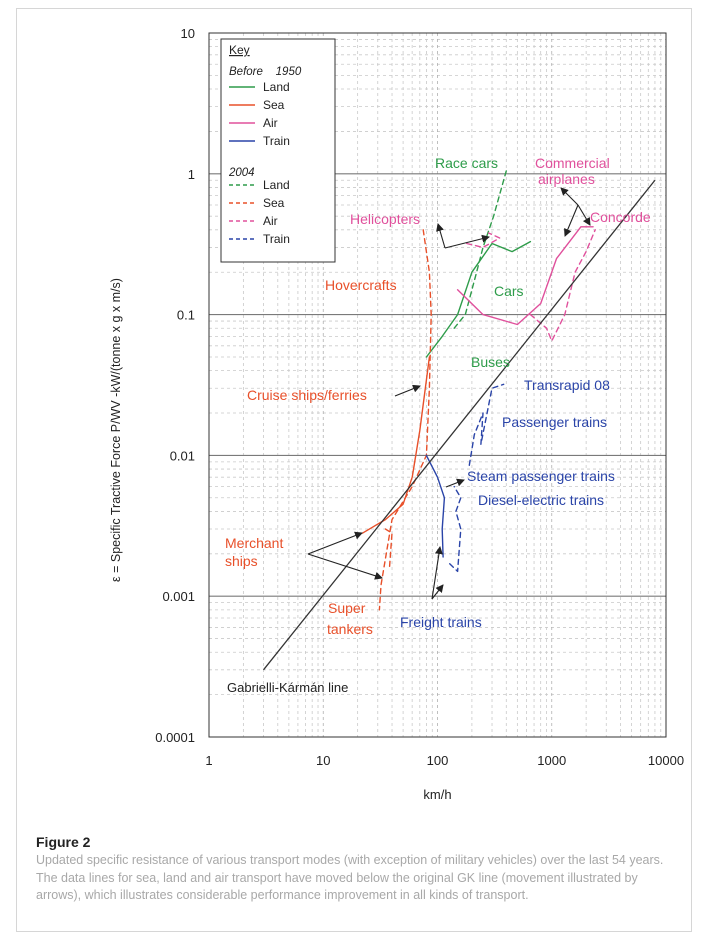 This screenshot has height=938, width=706. I want to click on series-sea-2004, so click(388, 548).